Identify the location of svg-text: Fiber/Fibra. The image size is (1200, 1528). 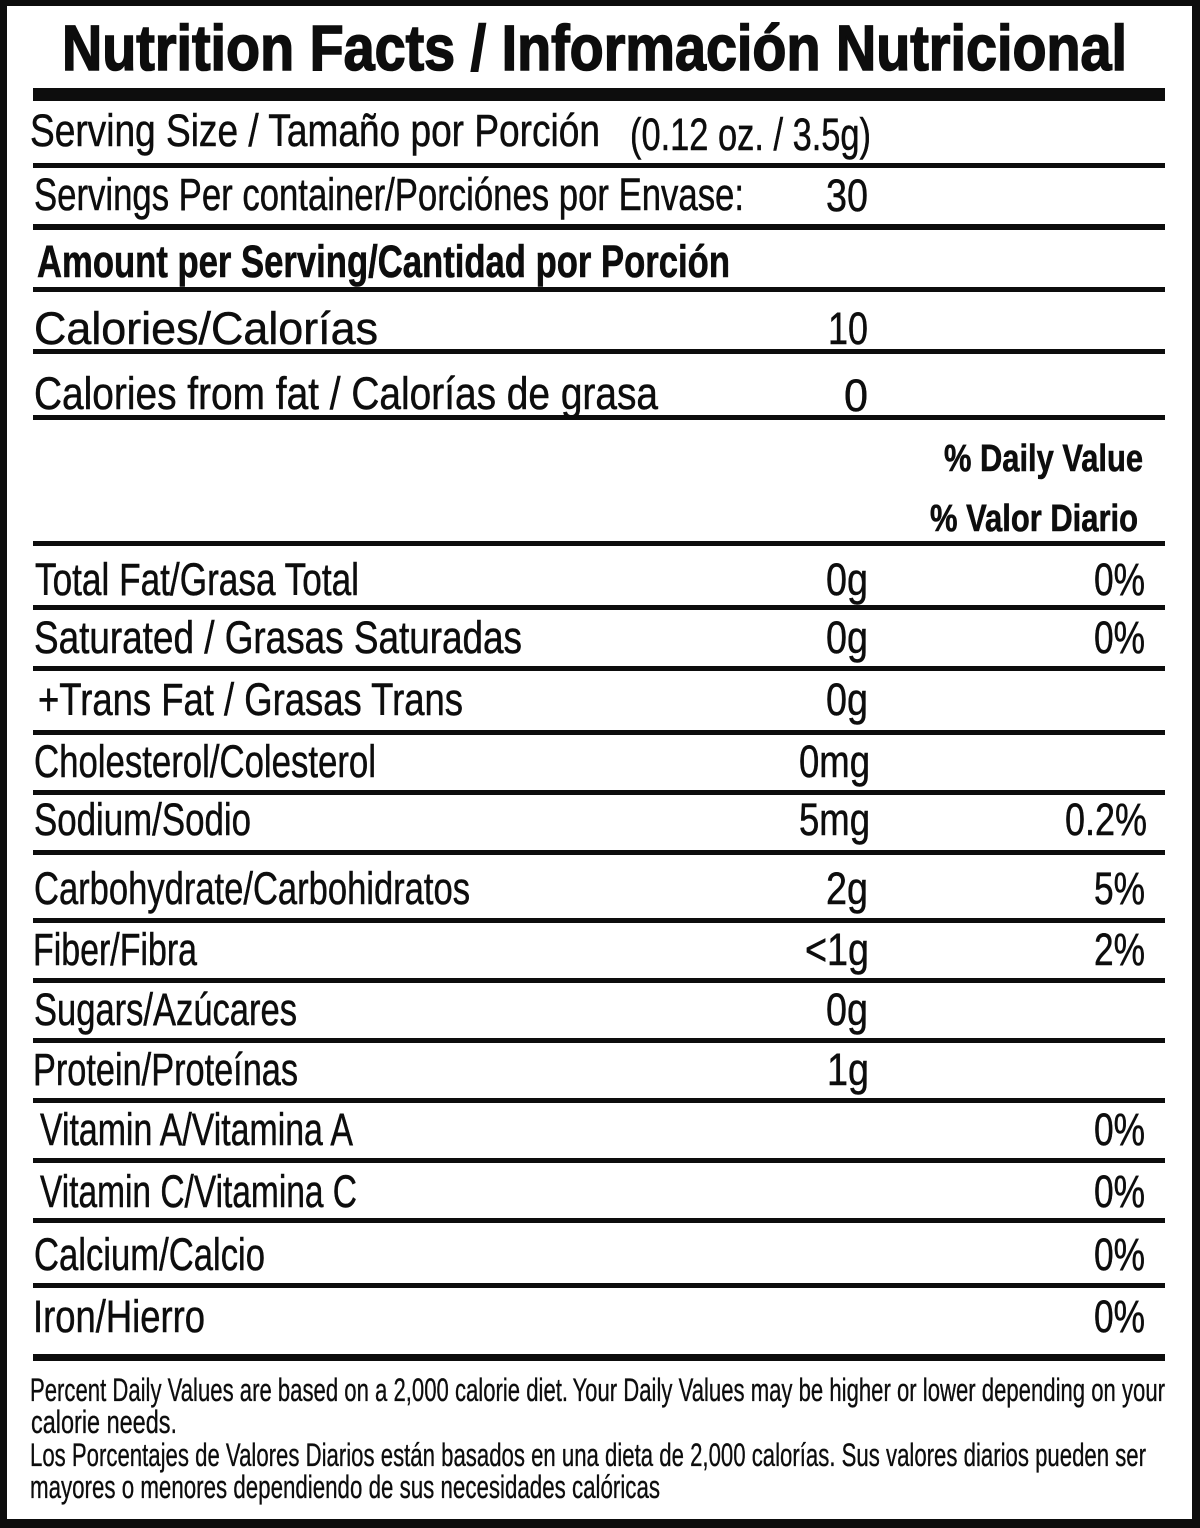
(115, 949).